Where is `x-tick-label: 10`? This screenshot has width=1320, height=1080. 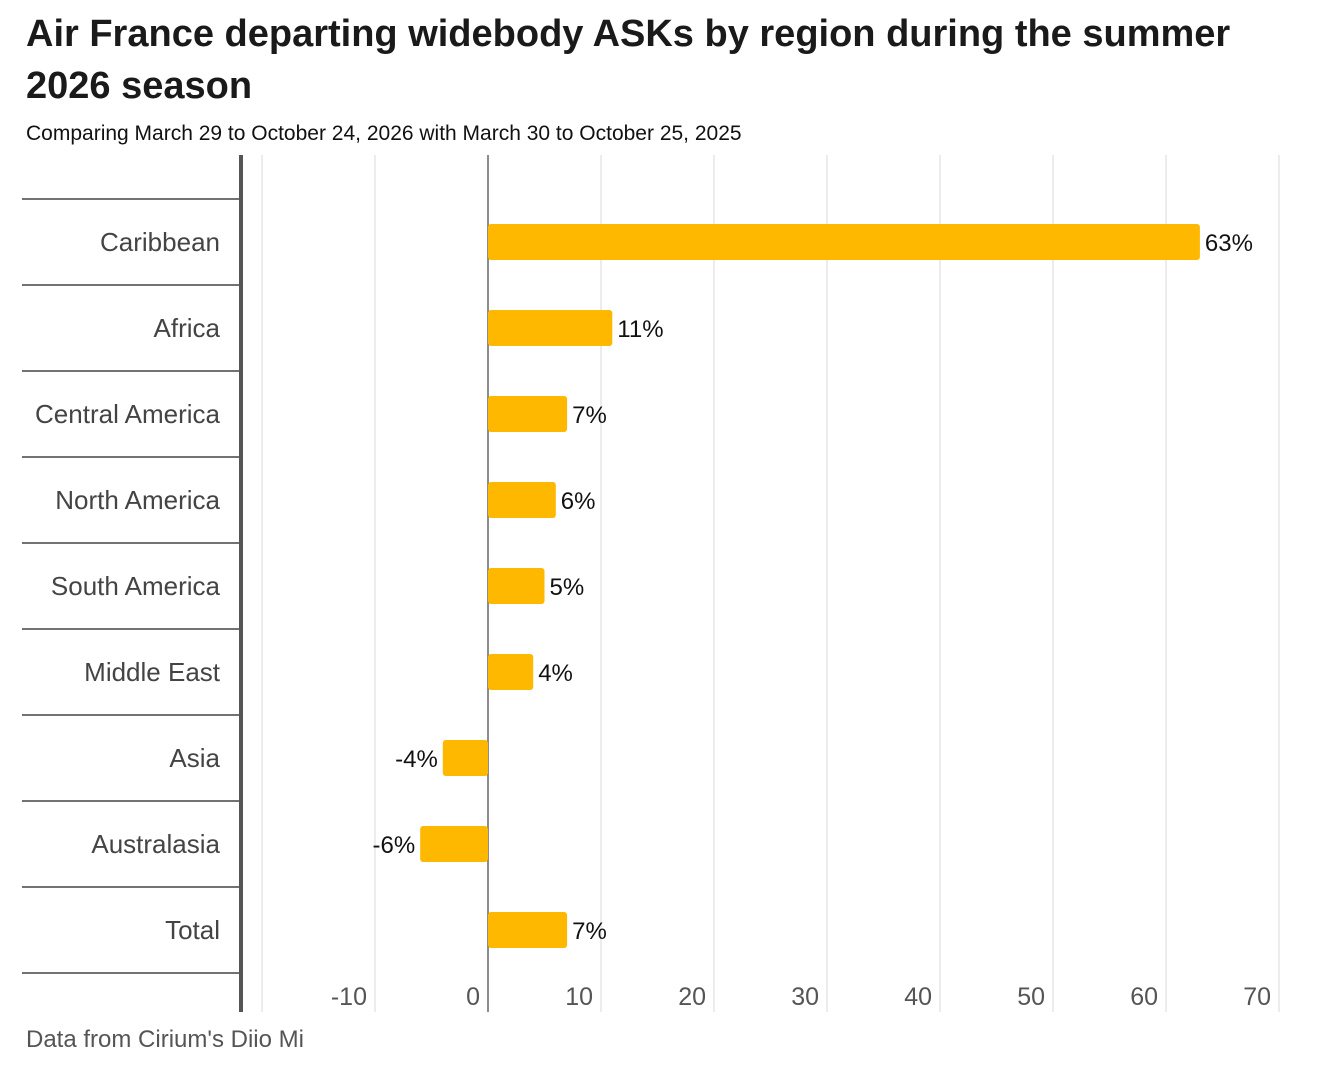
x-tick-label: 10 is located at coordinates (579, 997).